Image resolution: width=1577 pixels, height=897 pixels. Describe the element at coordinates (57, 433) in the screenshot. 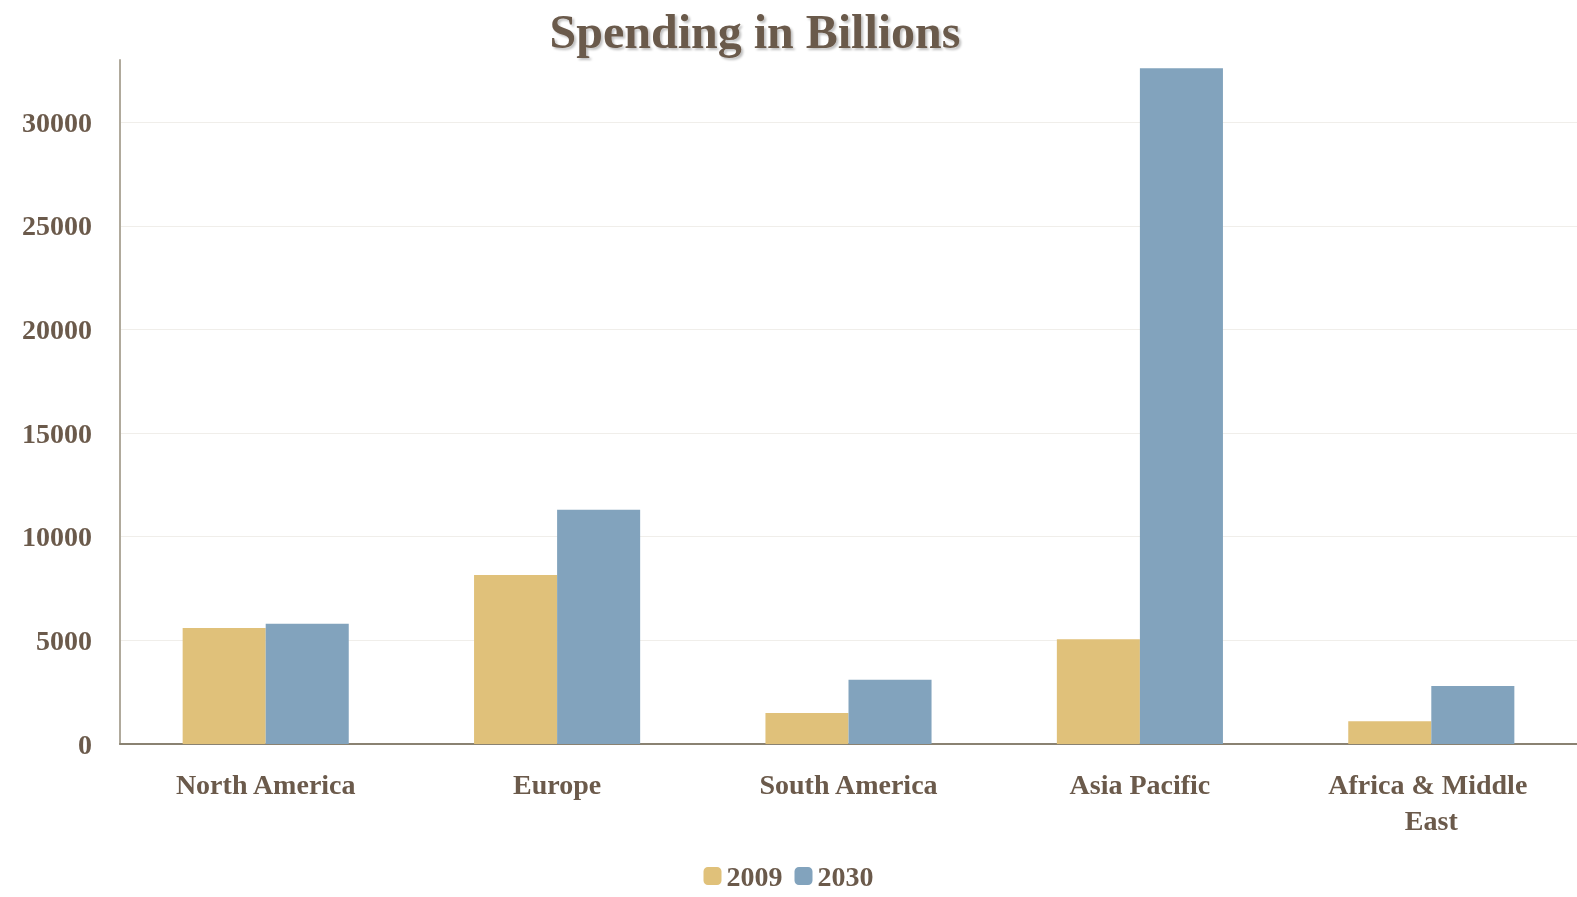

I see `y-tick-label: 15000` at that location.